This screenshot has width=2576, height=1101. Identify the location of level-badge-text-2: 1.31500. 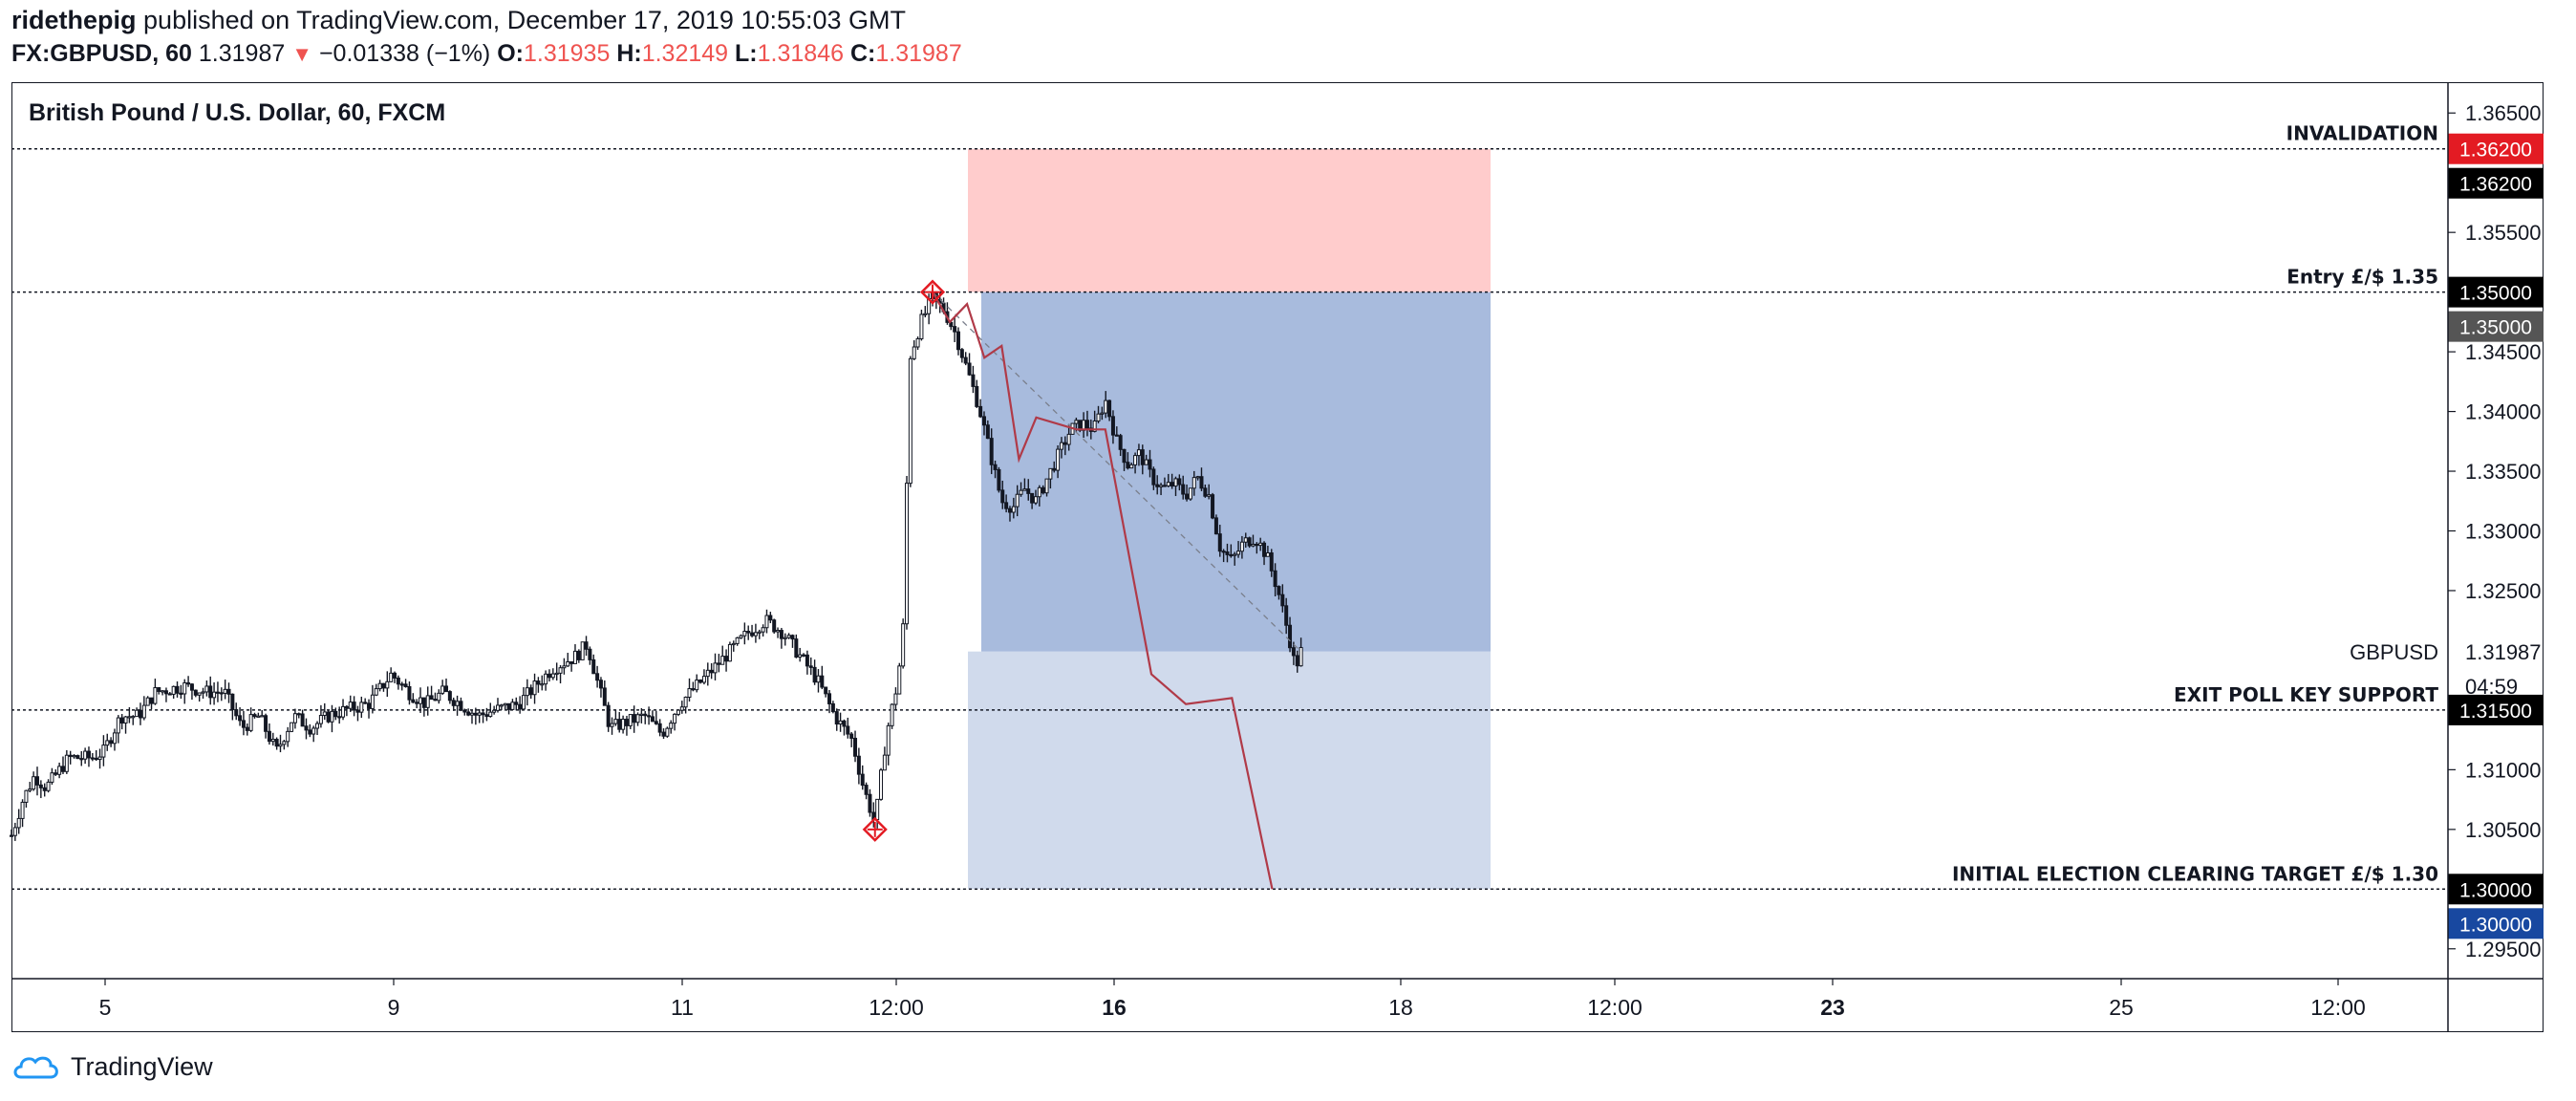
(2495, 712).